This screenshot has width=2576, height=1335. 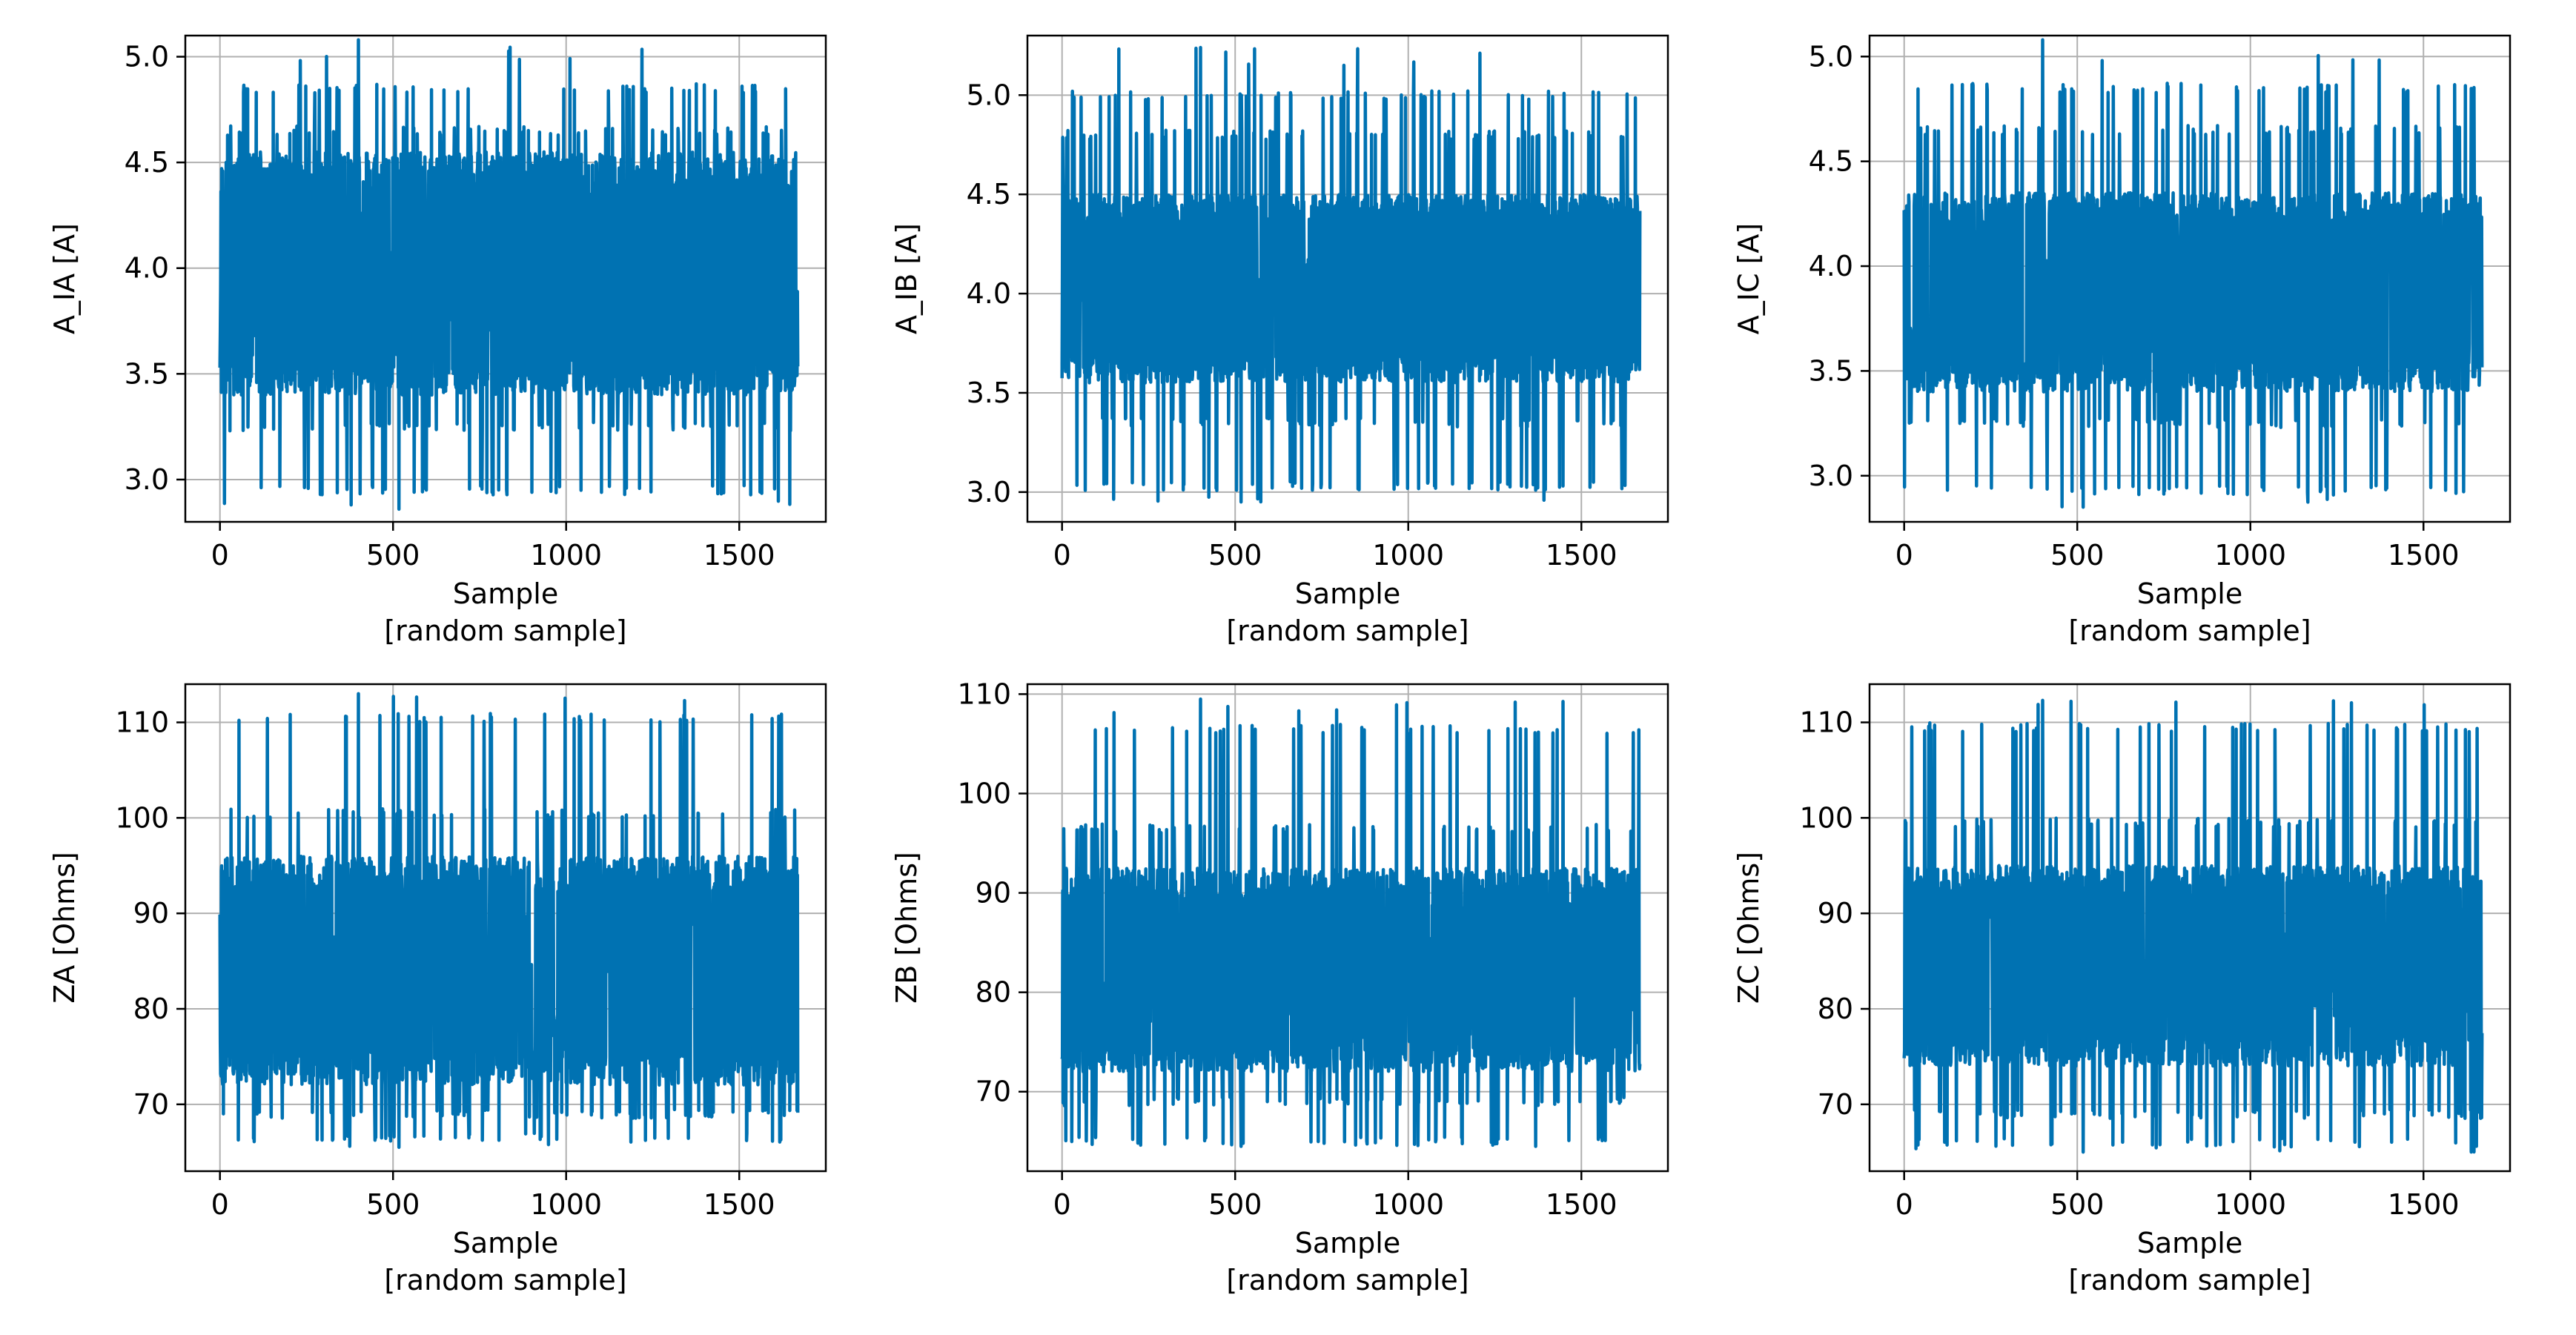 I want to click on series-line-ZC, so click(x=2193, y=926).